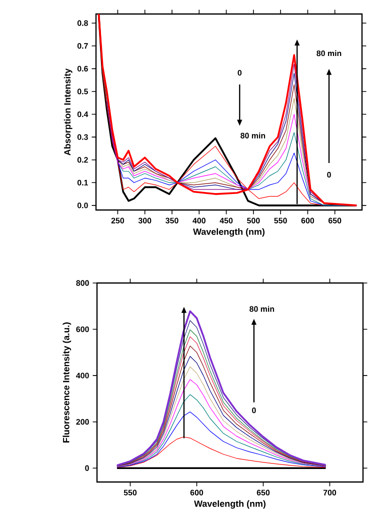  I want to click on y-axis-title: Fluorescence Intensity (a.u.), so click(67, 382).